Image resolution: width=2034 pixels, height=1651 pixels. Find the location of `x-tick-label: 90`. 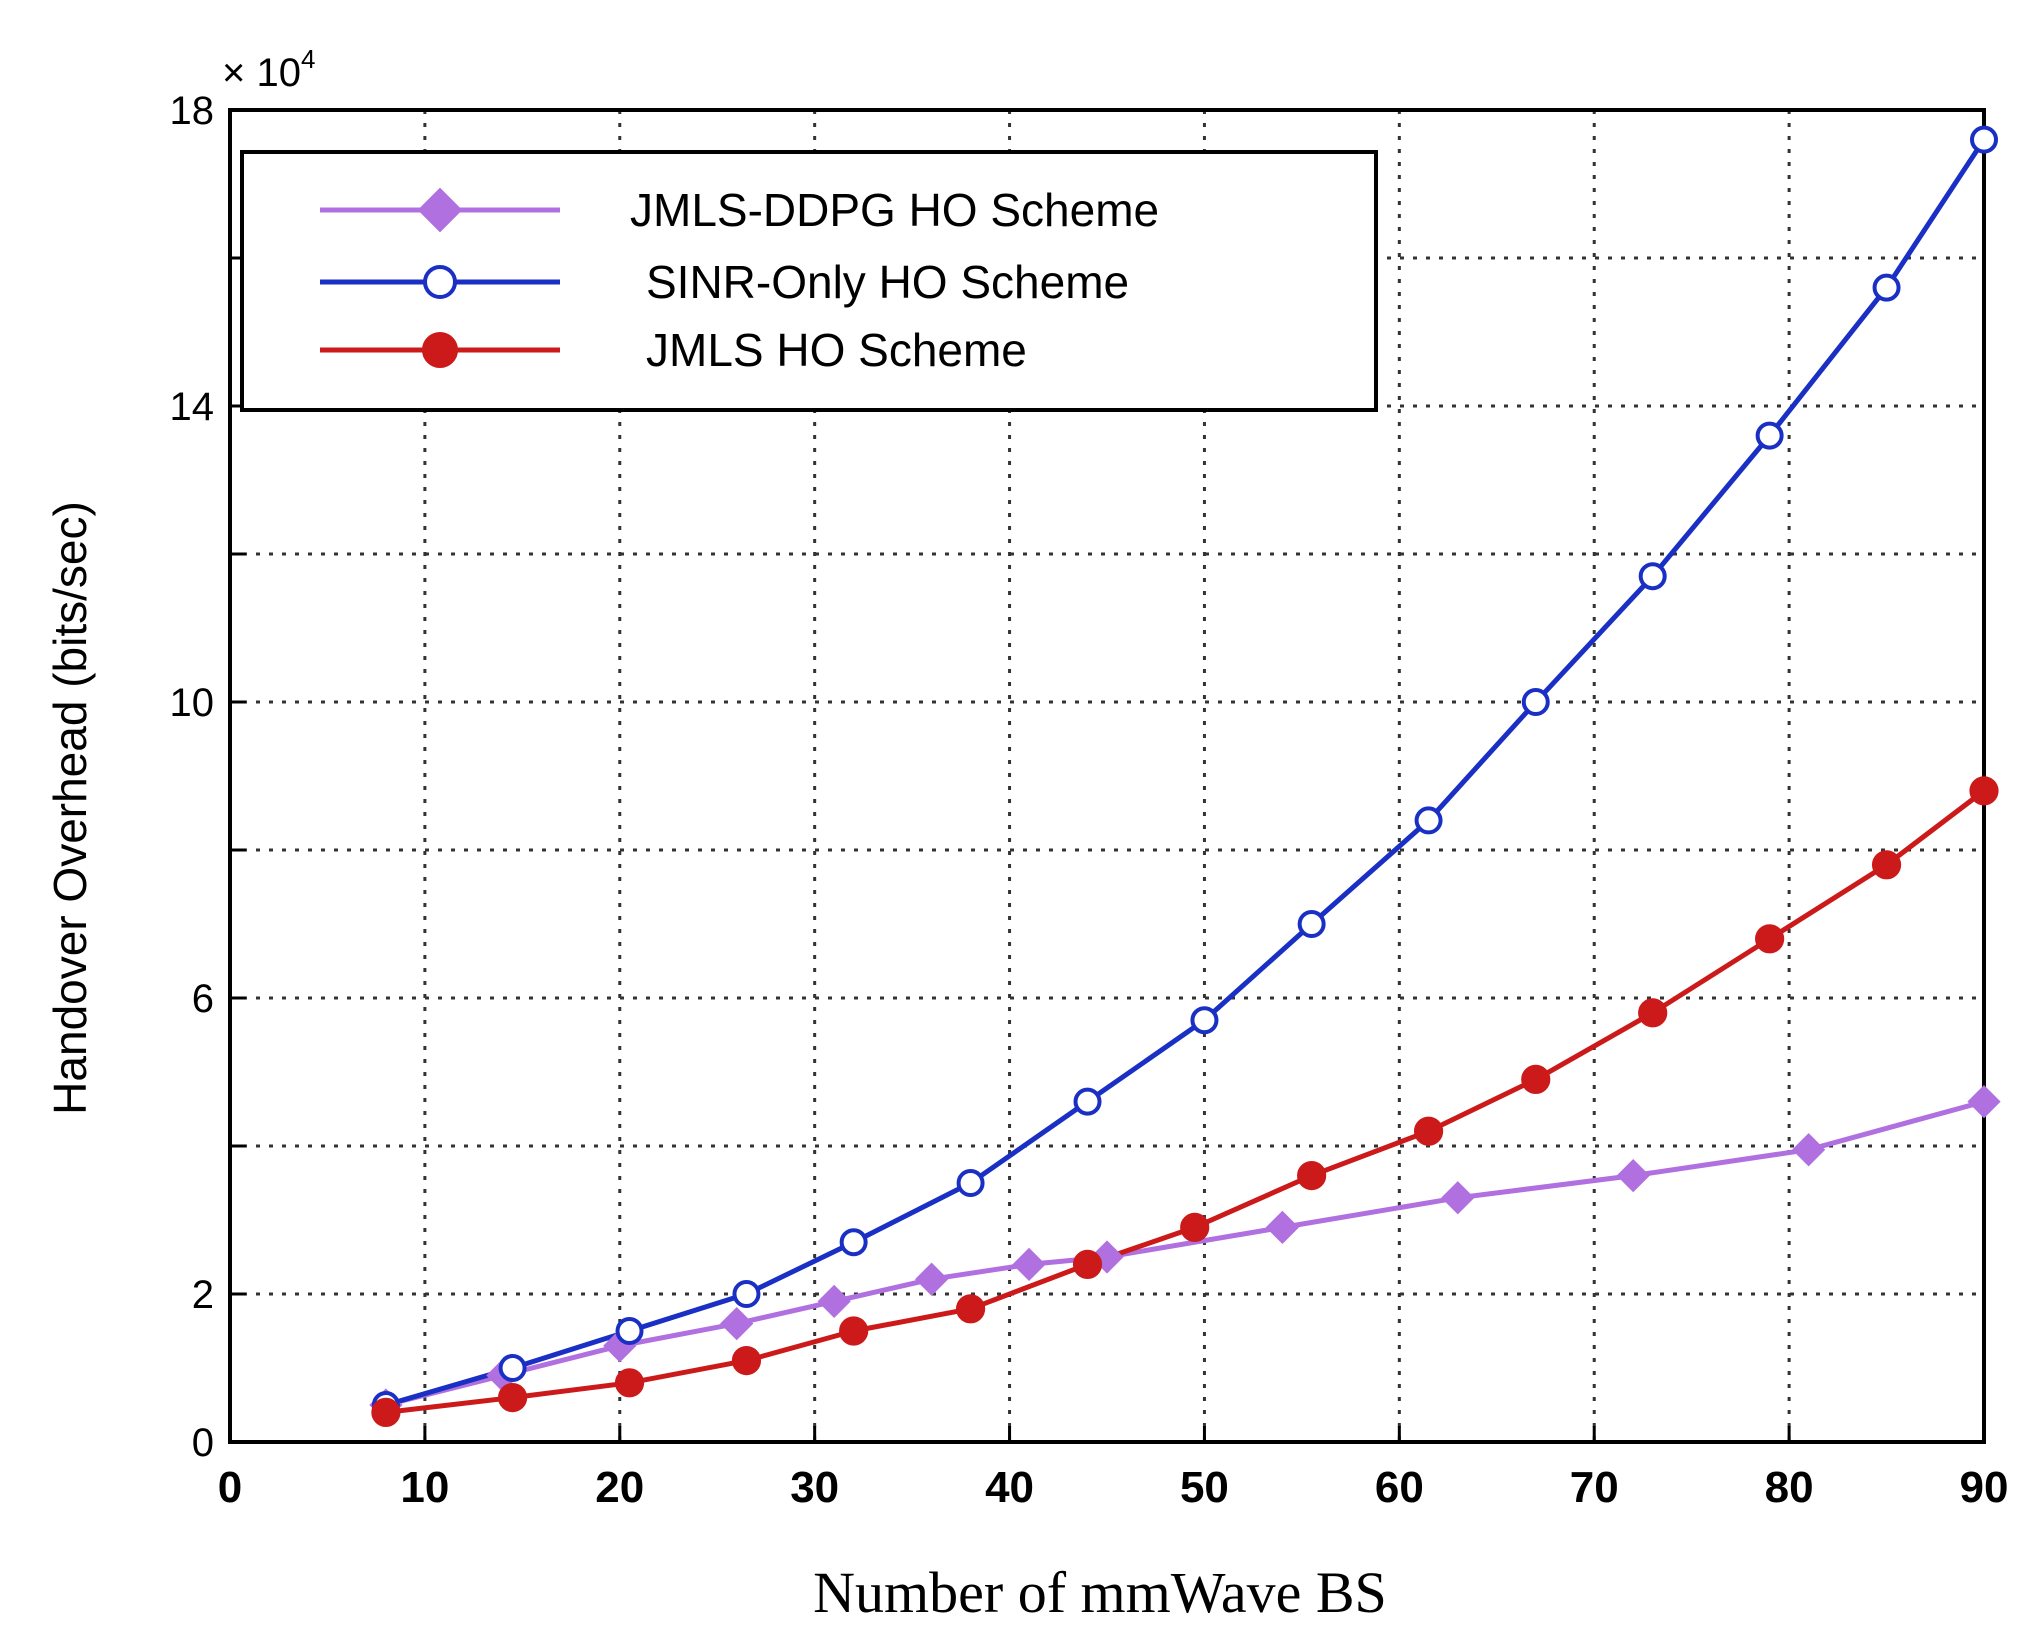

x-tick-label: 90 is located at coordinates (1984, 1487).